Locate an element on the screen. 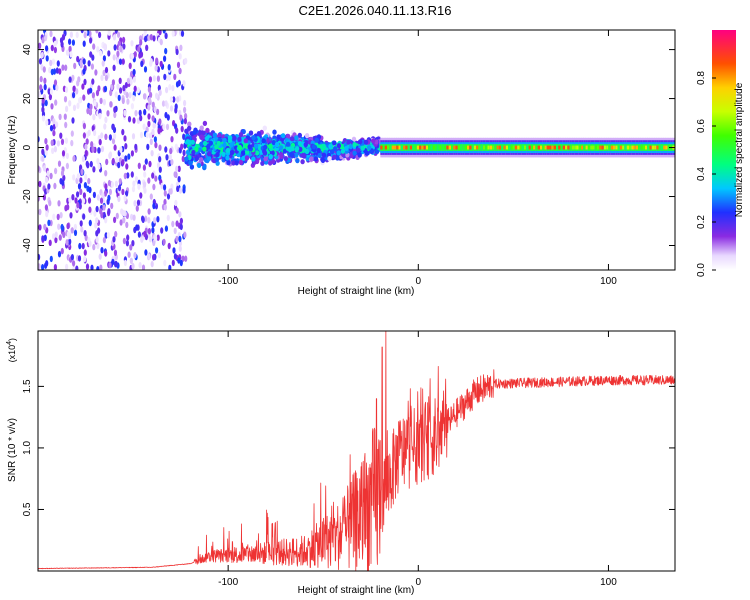  chart-title: C2E1.2026.040.11.13.R16 is located at coordinates (375, 10).